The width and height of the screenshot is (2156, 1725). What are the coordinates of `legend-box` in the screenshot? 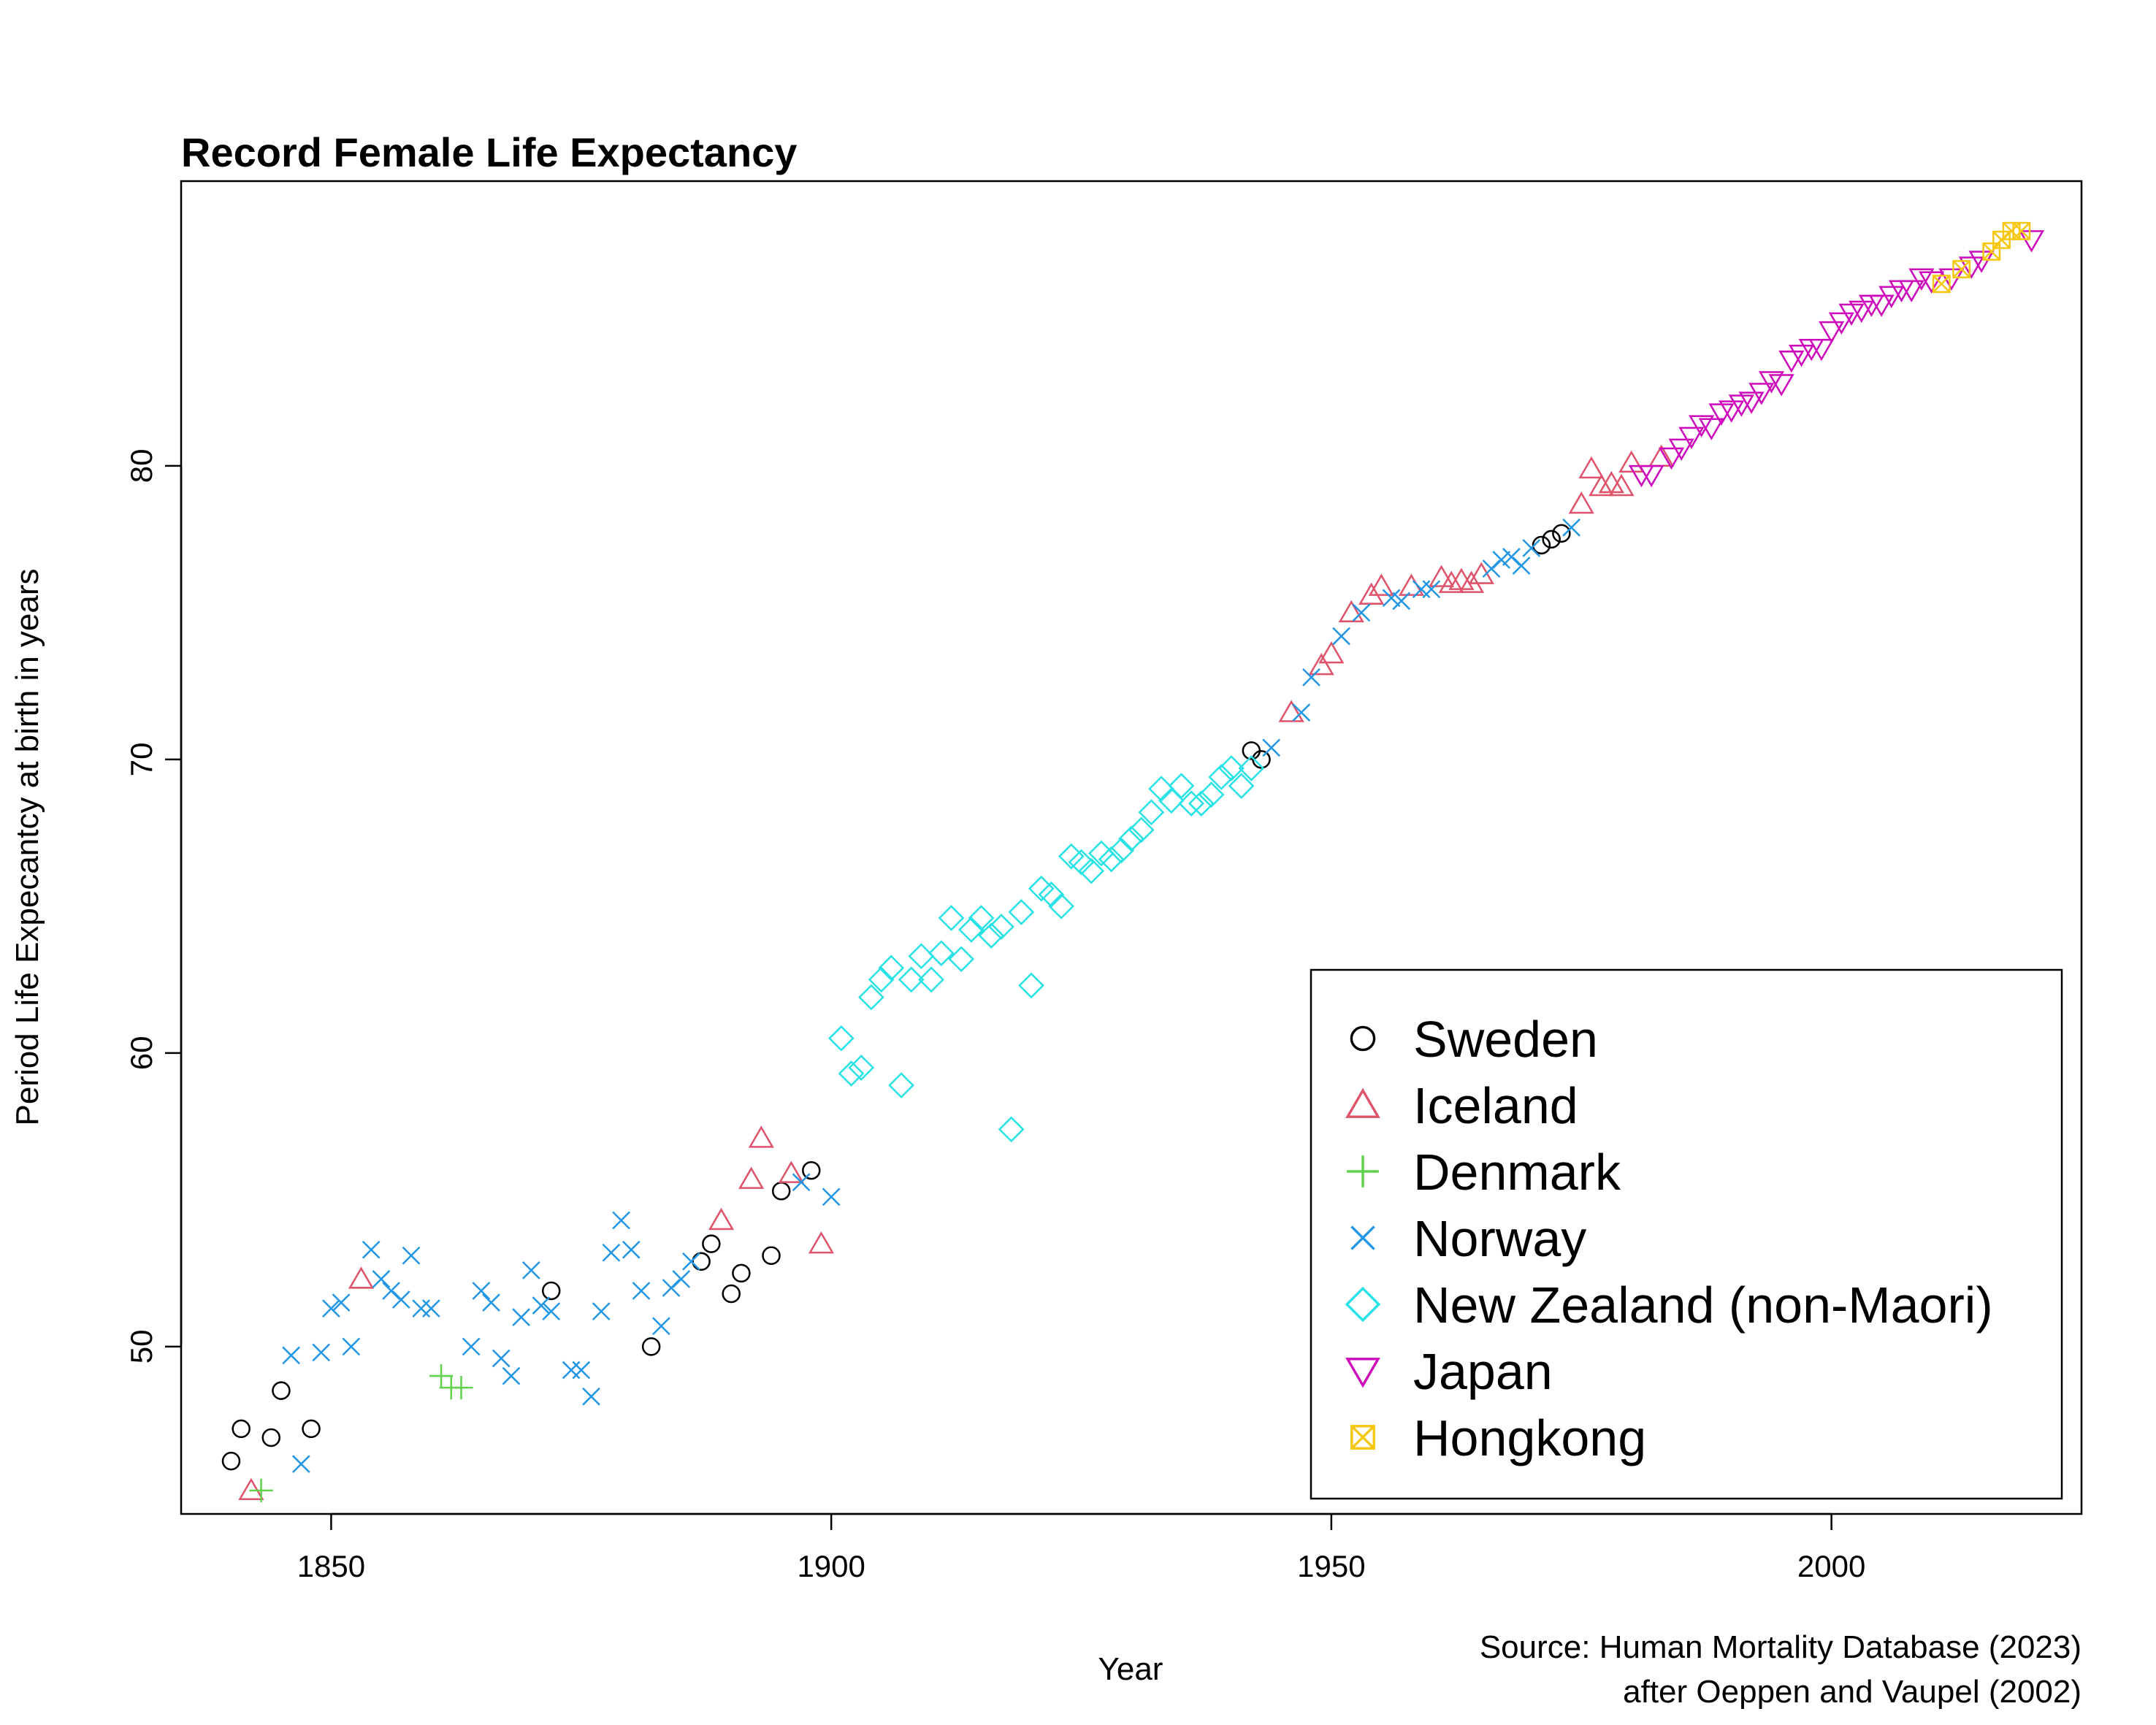 It's located at (1687, 1234).